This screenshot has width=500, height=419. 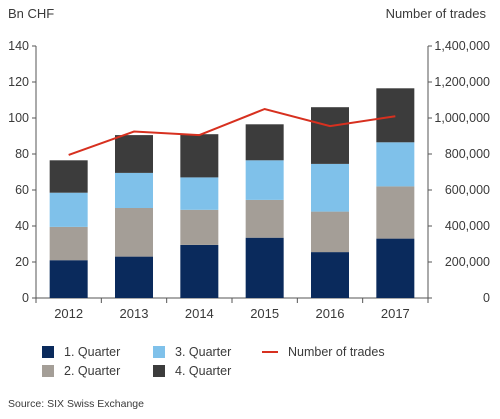 What do you see at coordinates (199, 227) in the screenshot?
I see `bar-q2-2014` at bounding box center [199, 227].